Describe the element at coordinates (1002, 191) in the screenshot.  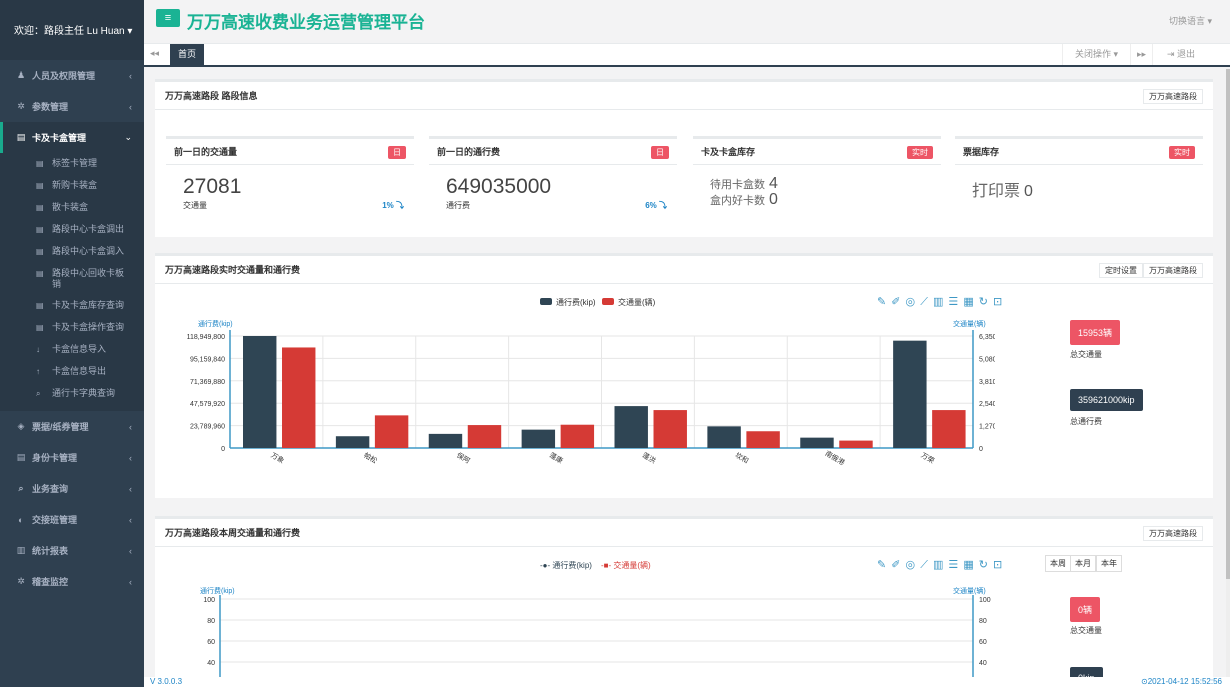
I see `print-ticket-count: 打印票 0` at that location.